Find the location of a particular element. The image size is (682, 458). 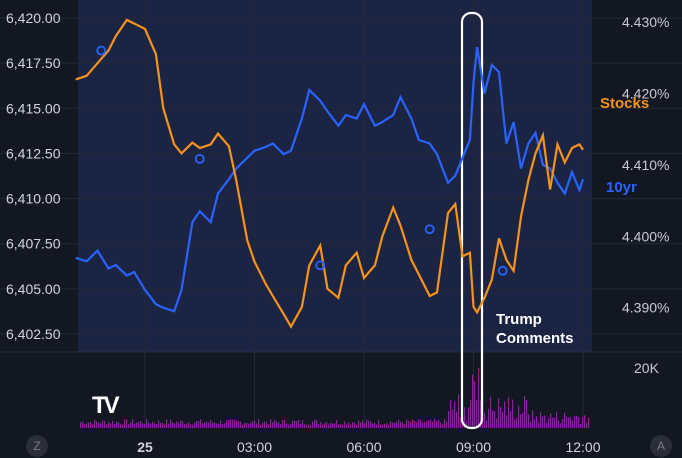

y-right-tick-label: 4.420% is located at coordinates (645, 94).